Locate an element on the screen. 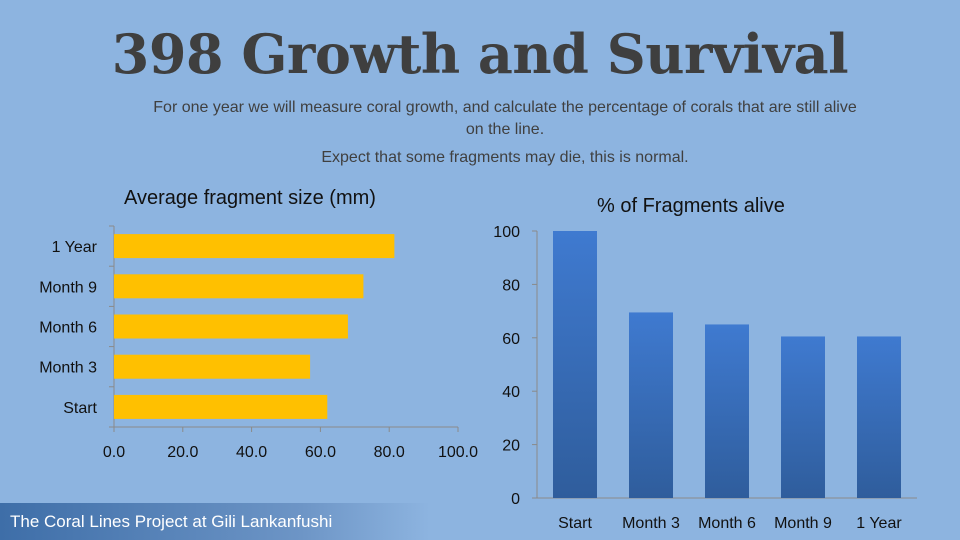 The width and height of the screenshot is (960, 540). size-x-tick-label: 40.0 is located at coordinates (251, 452).